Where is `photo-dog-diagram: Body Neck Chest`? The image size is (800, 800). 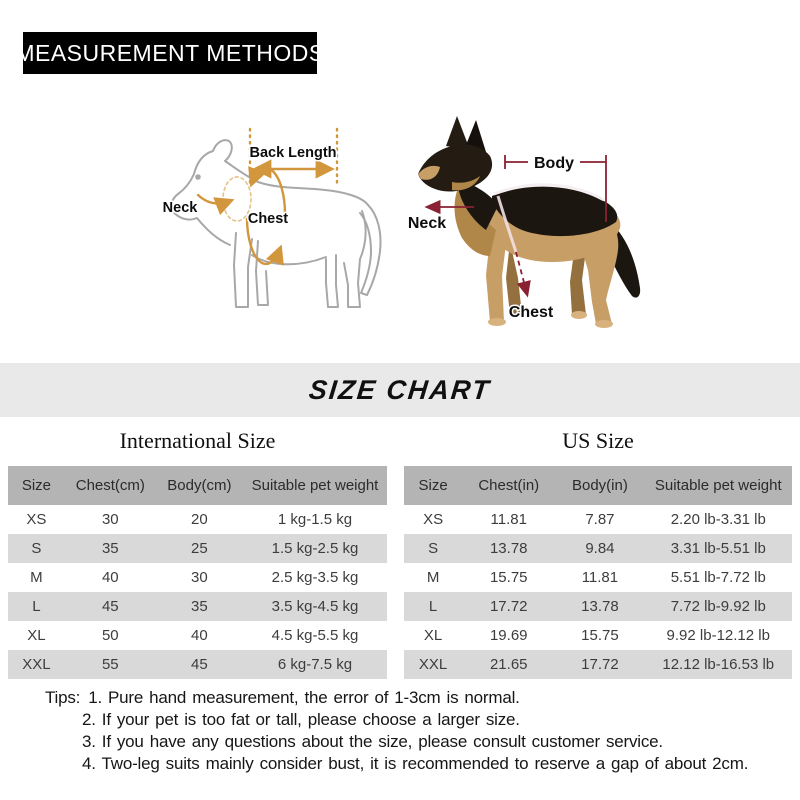 photo-dog-diagram: Body Neck Chest is located at coordinates (523, 222).